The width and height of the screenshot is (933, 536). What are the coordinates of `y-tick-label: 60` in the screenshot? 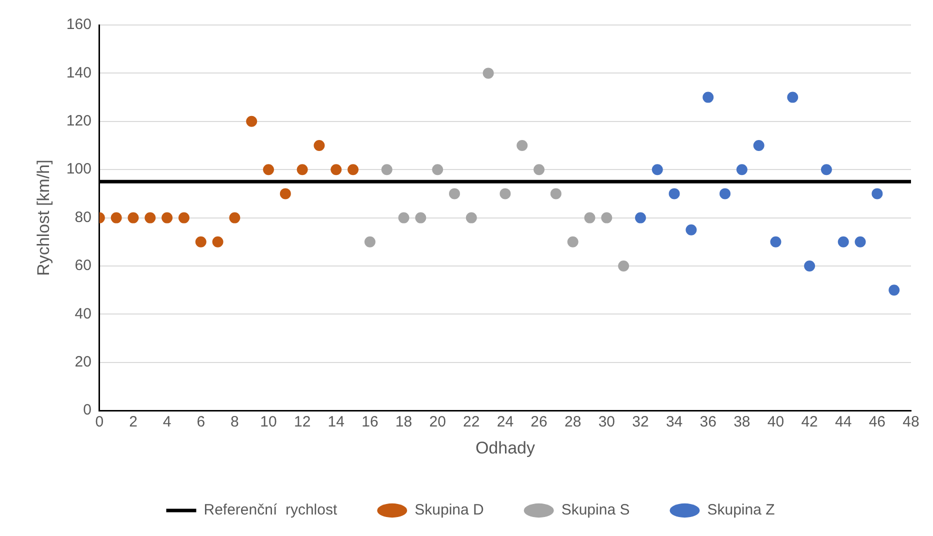 It's located at (83, 265).